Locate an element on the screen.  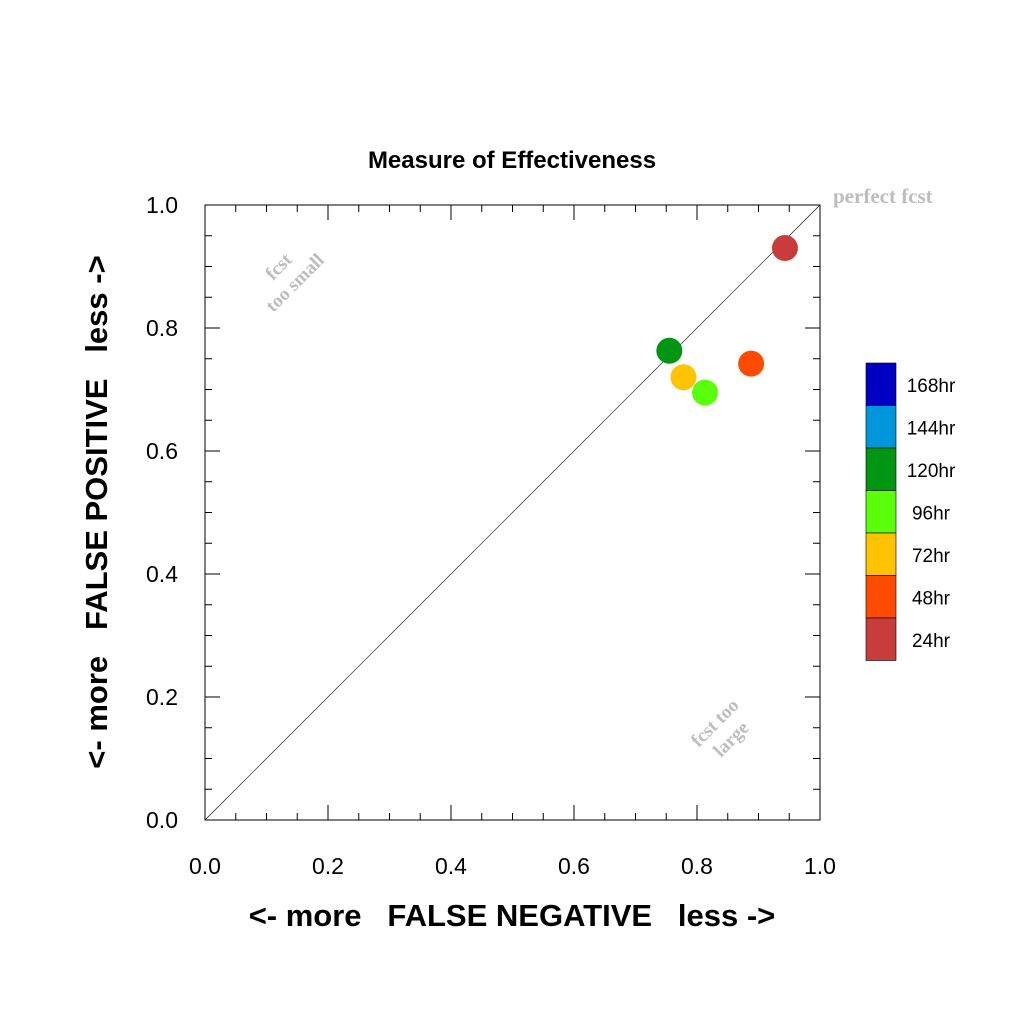
point-72hr is located at coordinates (683, 377).